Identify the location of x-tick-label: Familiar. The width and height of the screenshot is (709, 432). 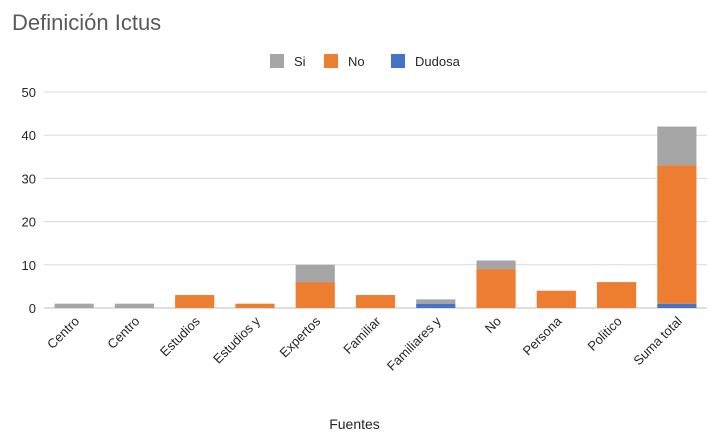
(362, 335).